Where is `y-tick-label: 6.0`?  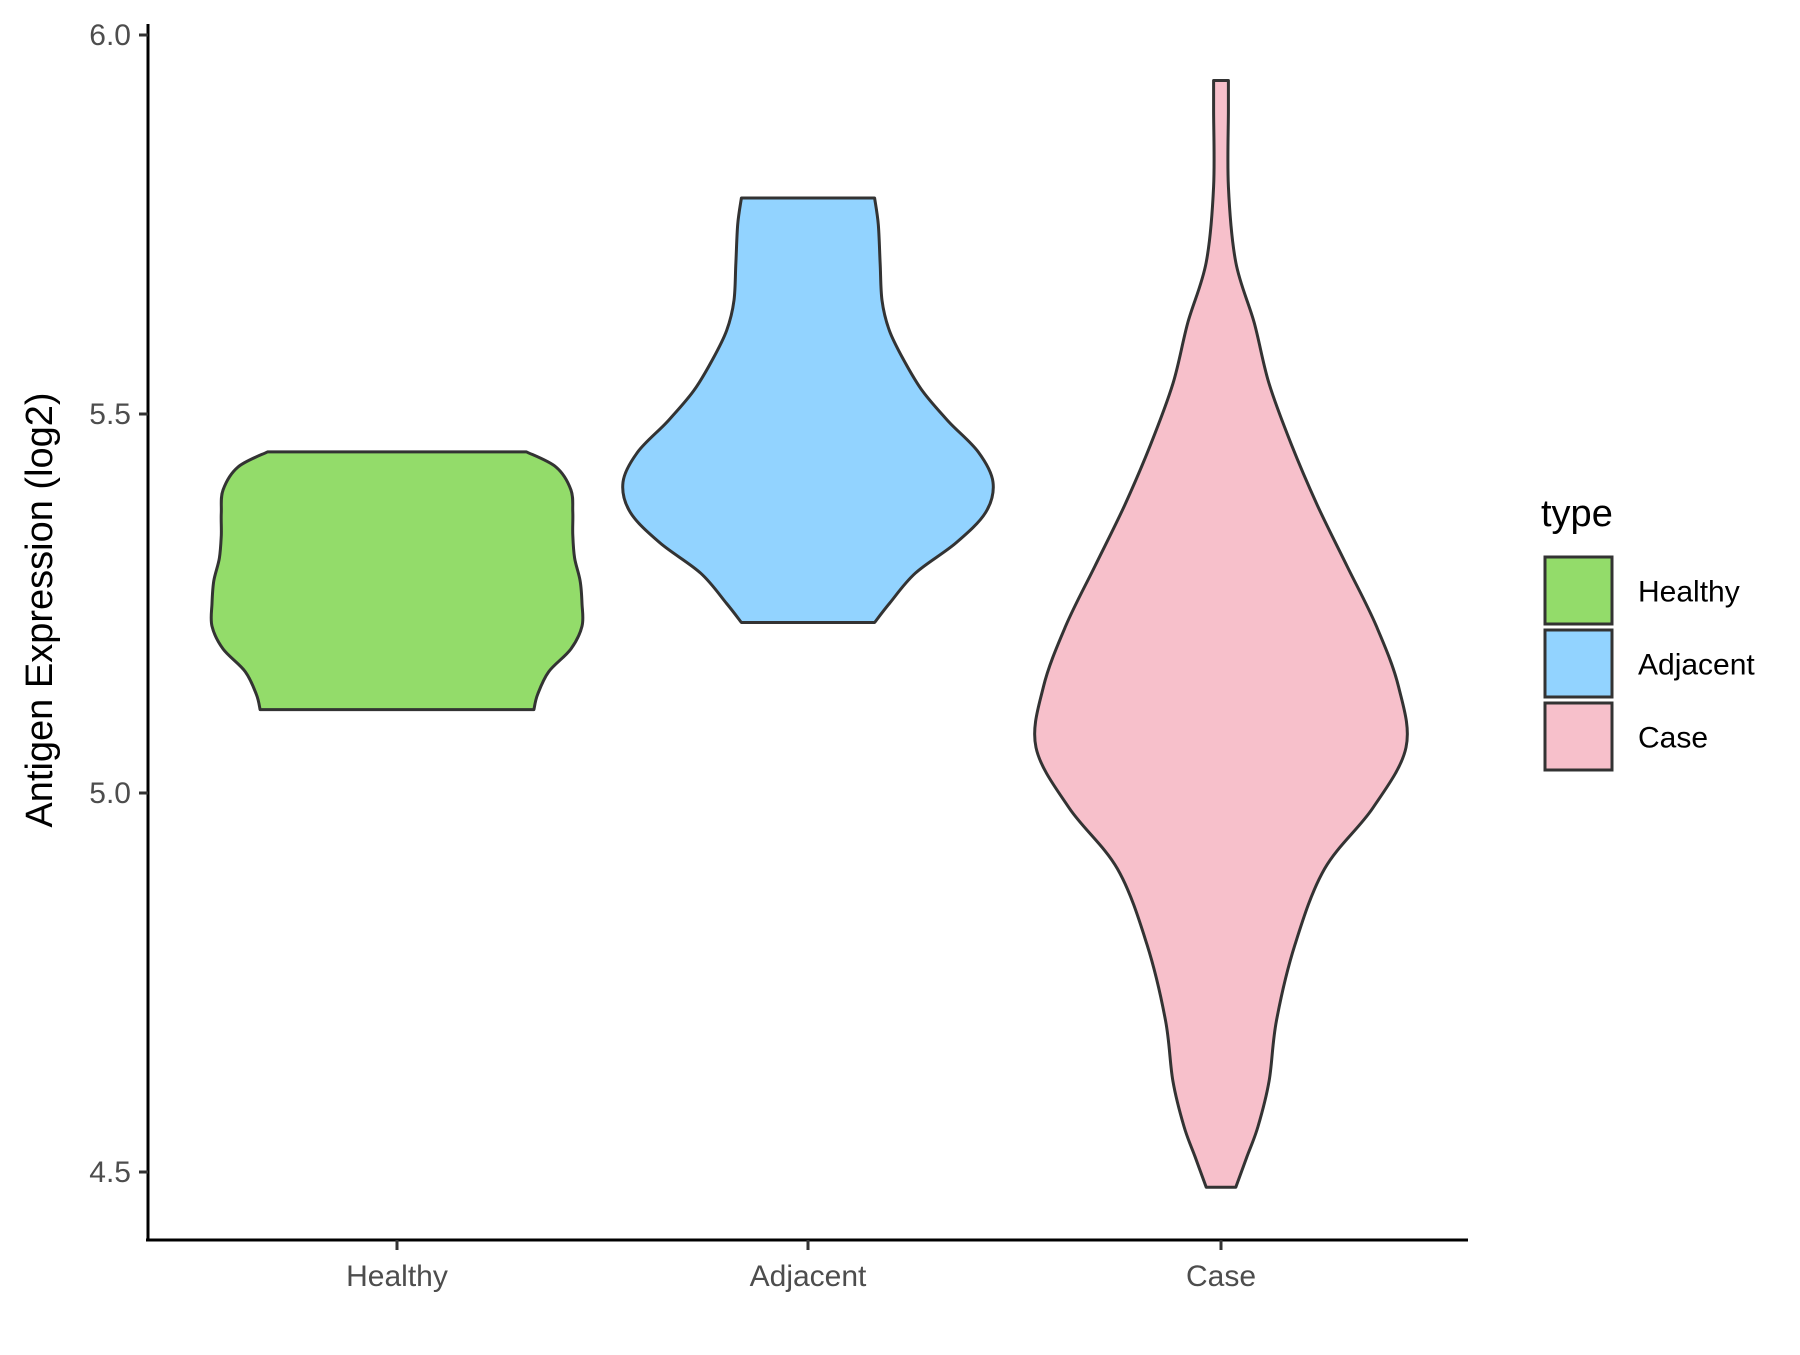 y-tick-label: 6.0 is located at coordinates (110, 35).